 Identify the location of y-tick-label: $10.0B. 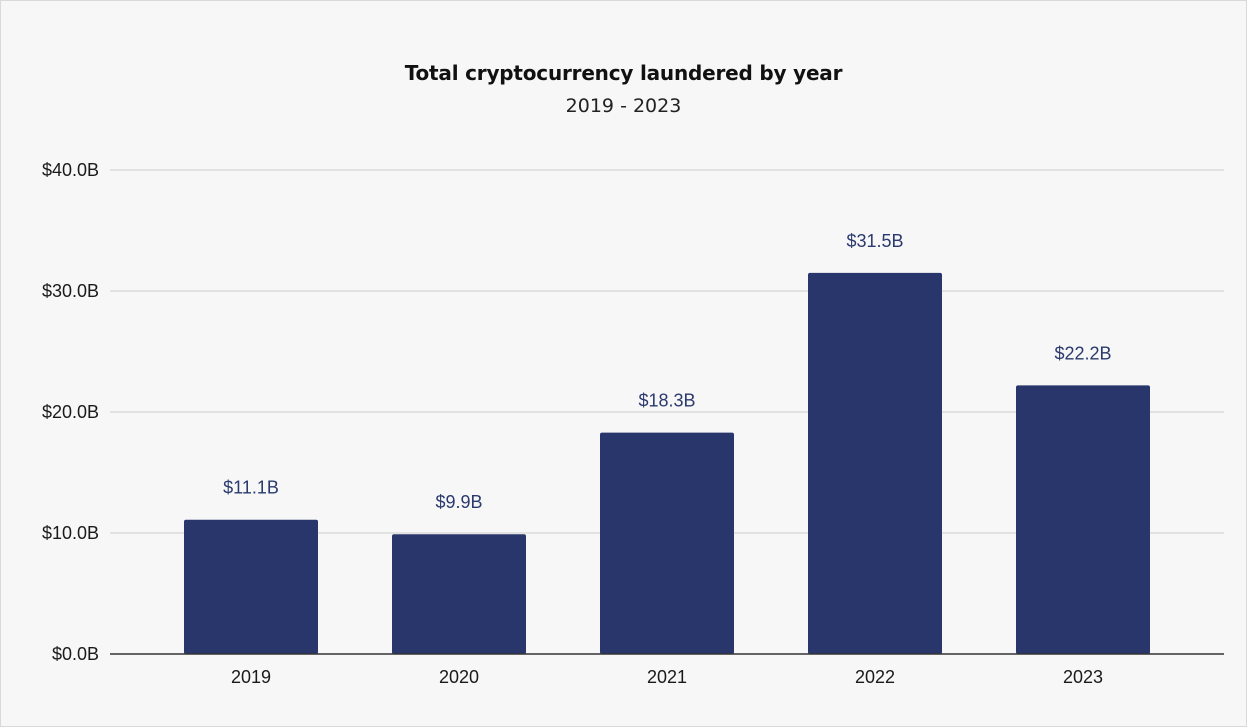
(70, 533).